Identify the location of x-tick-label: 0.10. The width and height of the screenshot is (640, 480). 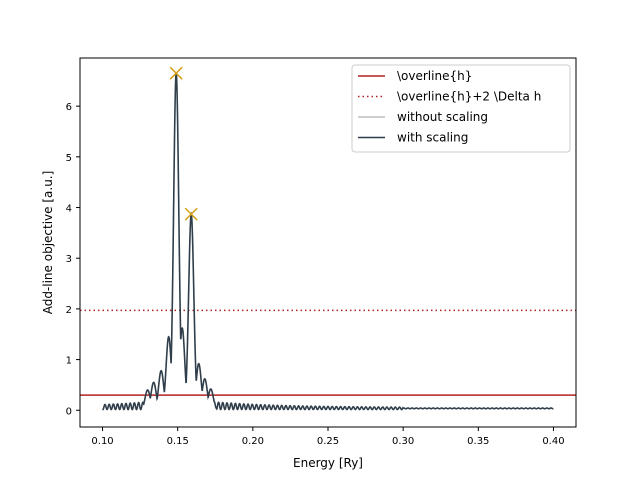
(102, 441).